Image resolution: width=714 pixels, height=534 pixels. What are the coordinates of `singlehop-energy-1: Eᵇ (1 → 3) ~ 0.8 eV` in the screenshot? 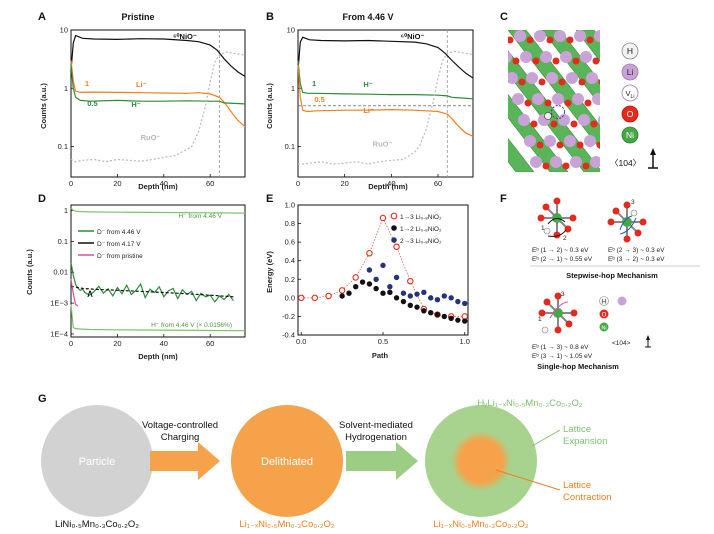 It's located at (560, 347).